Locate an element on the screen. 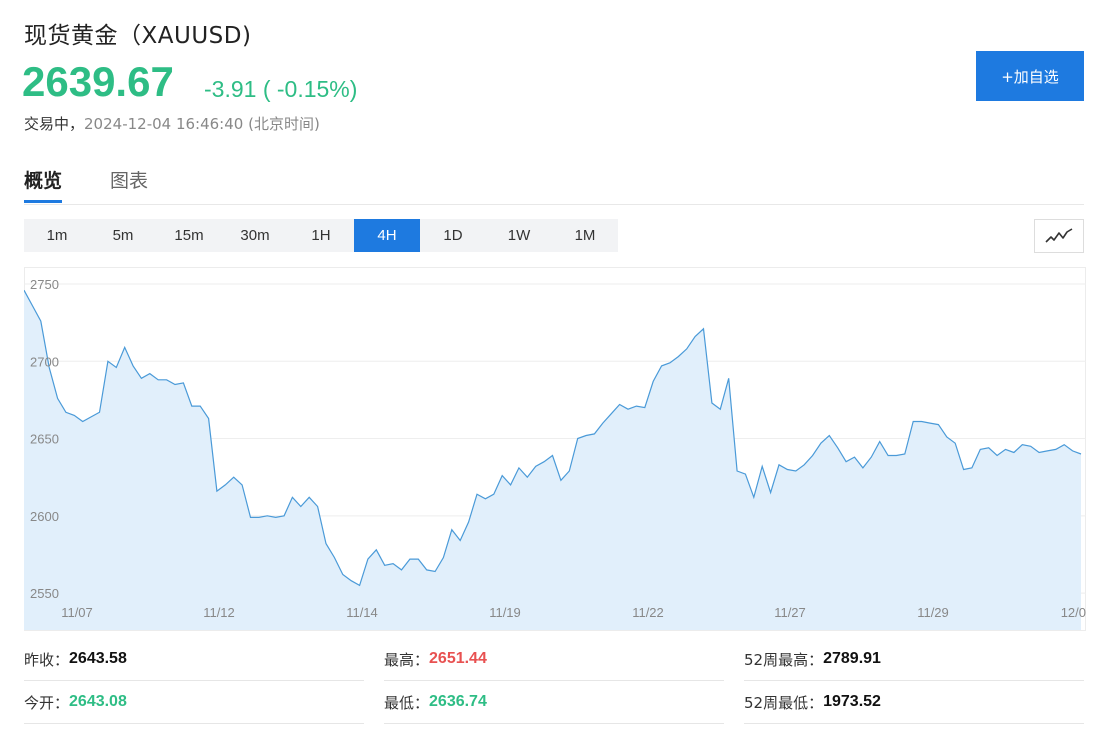  period-30m: 30m is located at coordinates (255, 235).